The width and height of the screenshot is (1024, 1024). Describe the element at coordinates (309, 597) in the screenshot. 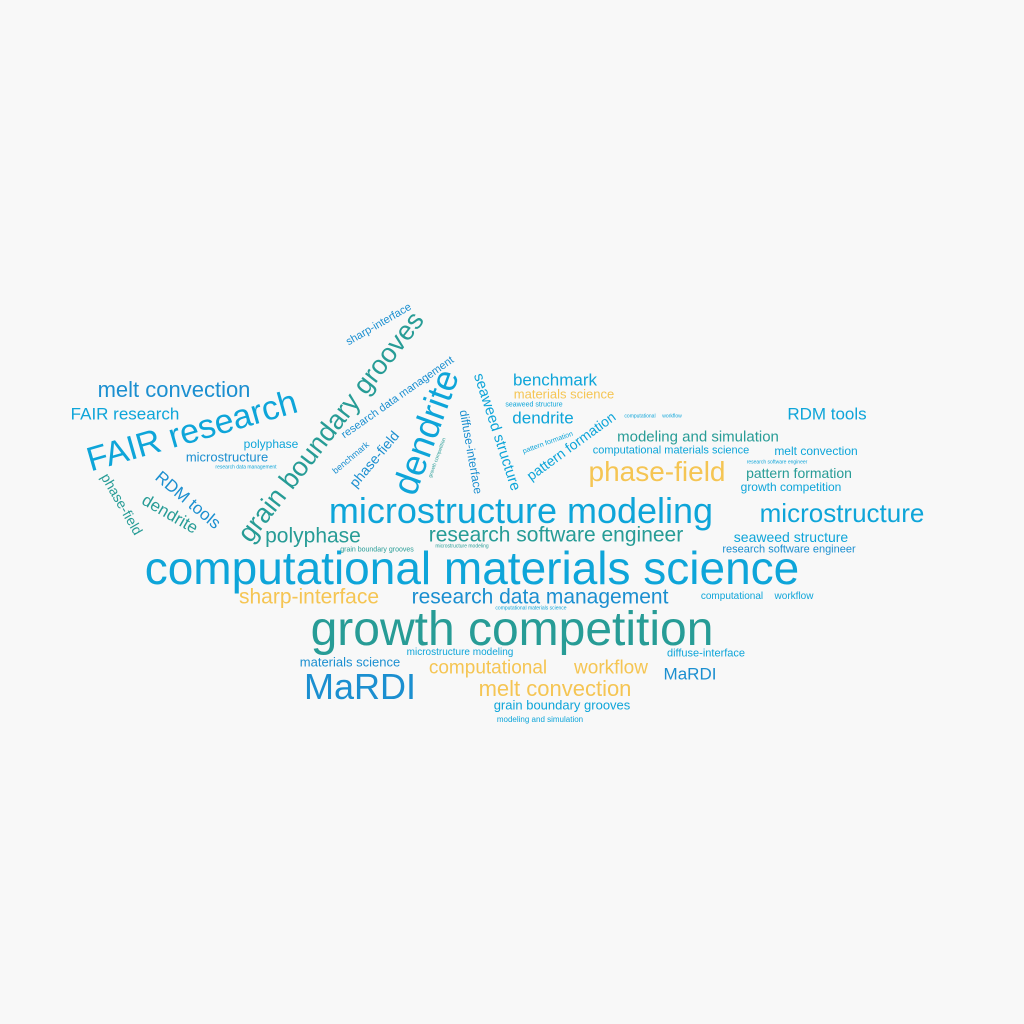

I see `cloud-word: sharp-interface` at that location.